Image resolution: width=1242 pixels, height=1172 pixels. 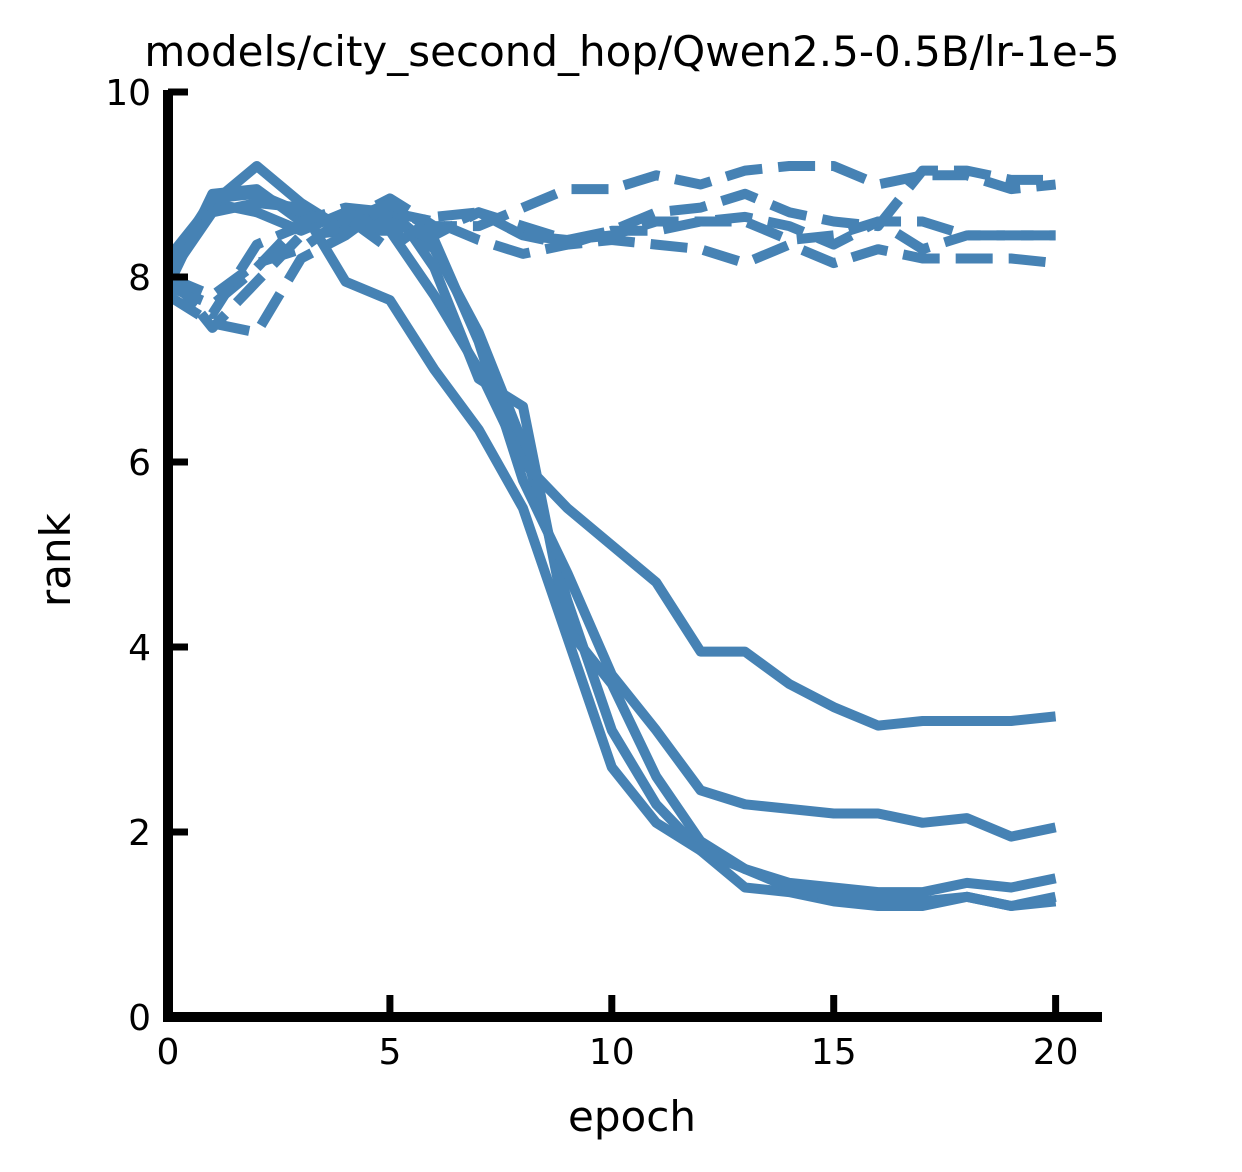 What do you see at coordinates (139, 648) in the screenshot?
I see `y-tick-label: 4` at bounding box center [139, 648].